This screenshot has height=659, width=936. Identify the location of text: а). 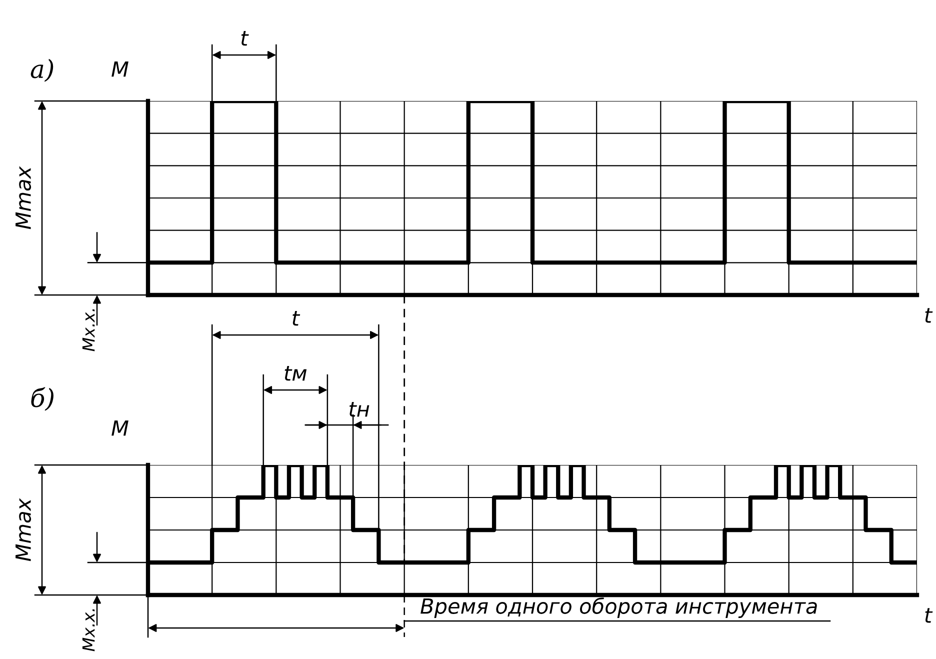
(42, 70).